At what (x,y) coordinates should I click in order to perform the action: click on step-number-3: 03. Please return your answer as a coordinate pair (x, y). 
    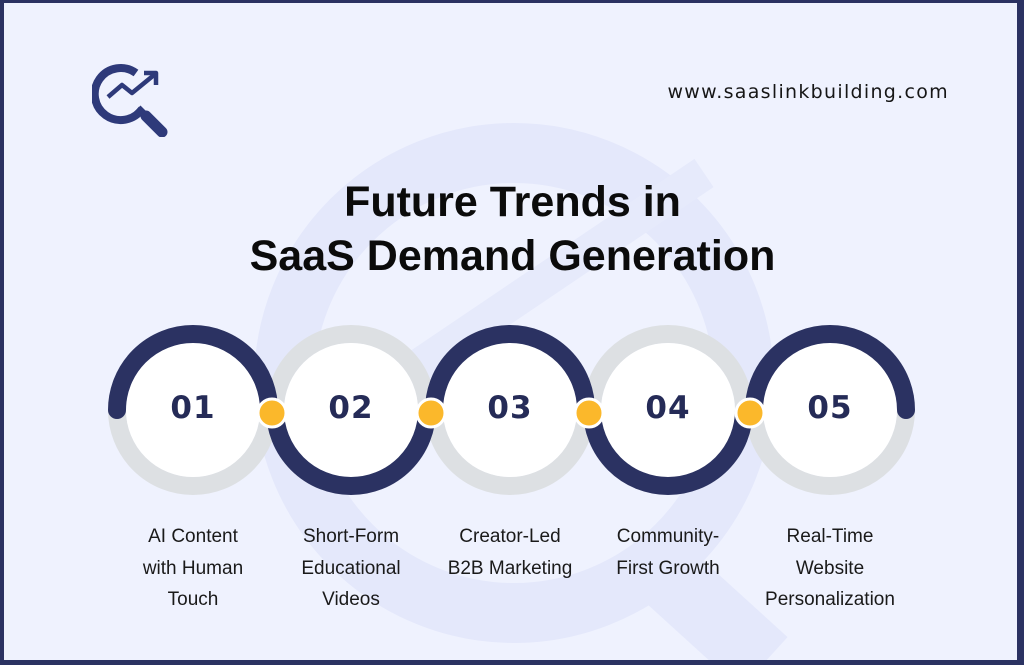
    Looking at the image, I should click on (510, 408).